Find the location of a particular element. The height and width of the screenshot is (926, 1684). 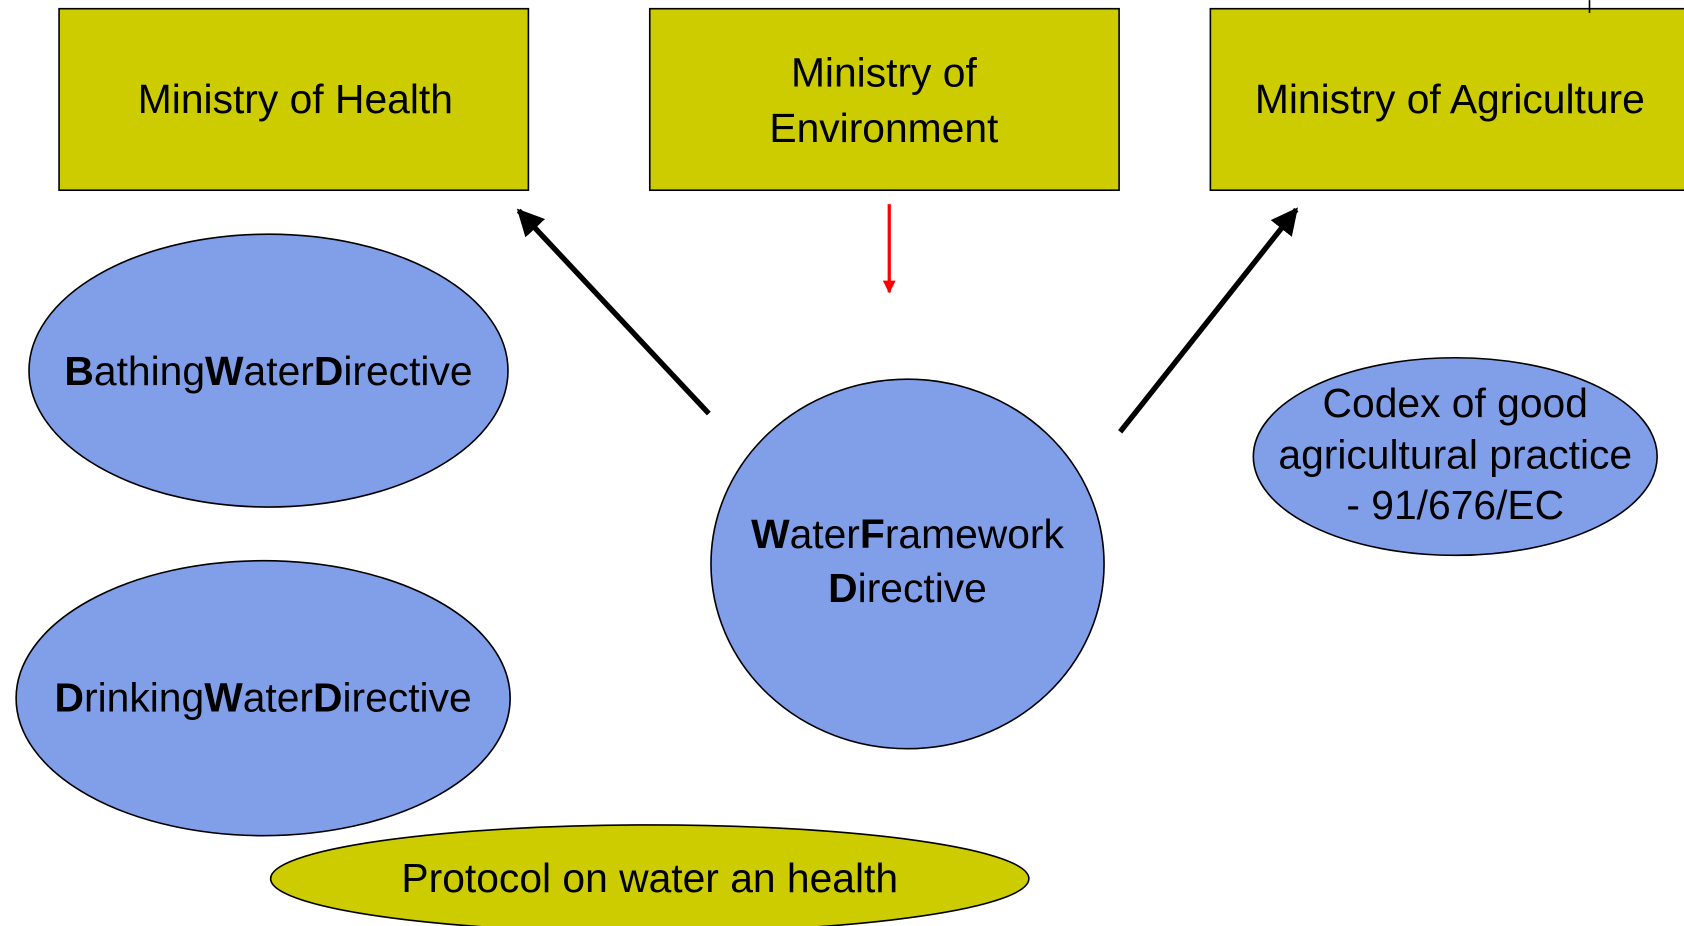

node-label: Ministry of Agriculture is located at coordinates (1450, 99).